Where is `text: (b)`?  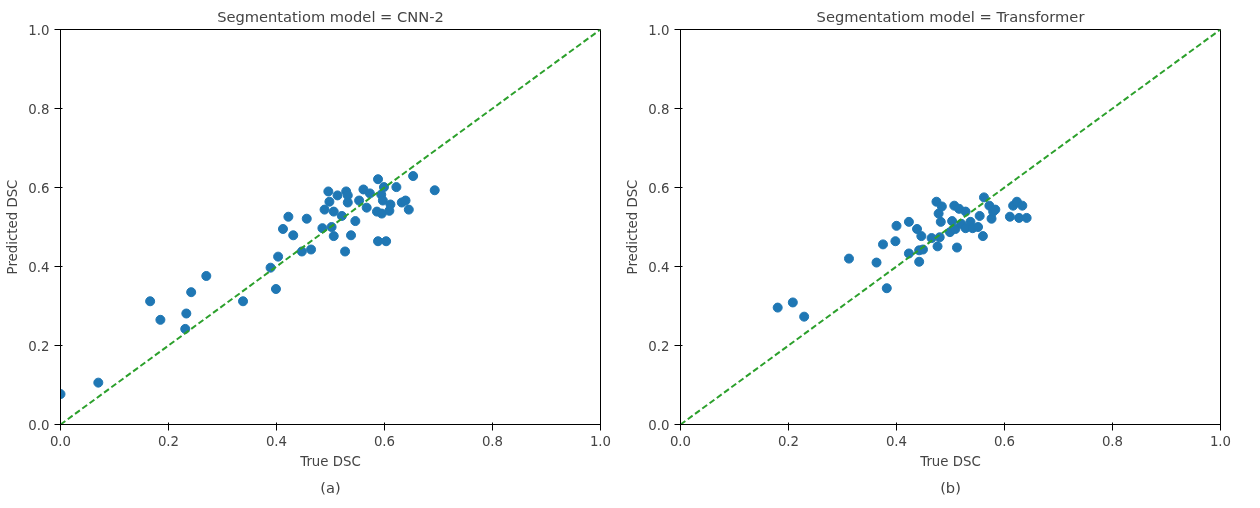 text: (b) is located at coordinates (950, 487).